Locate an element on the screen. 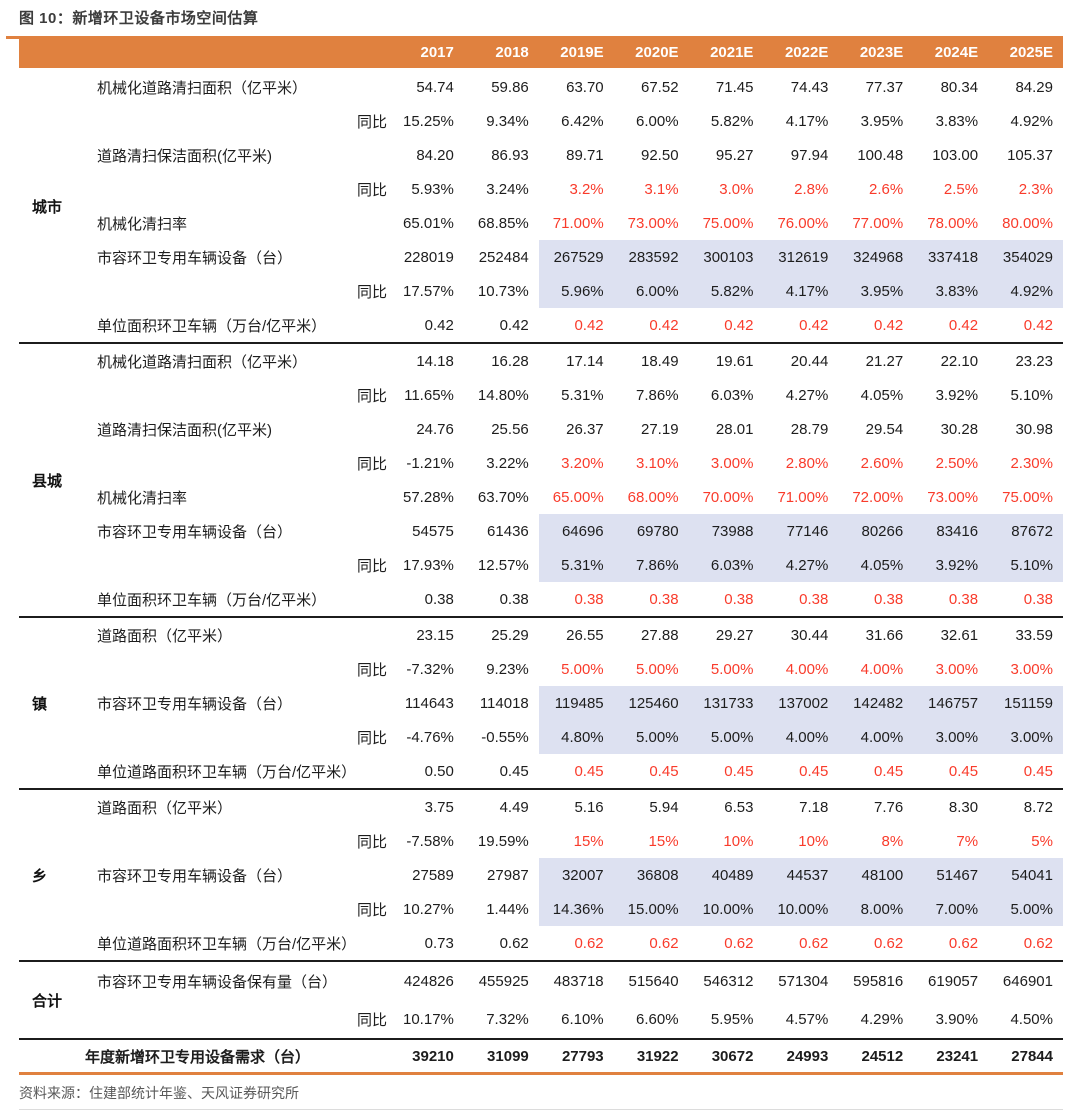 The image size is (1080, 1110). row-label: 机械化道路清扫面积（亿平米） is located at coordinates (202, 362).